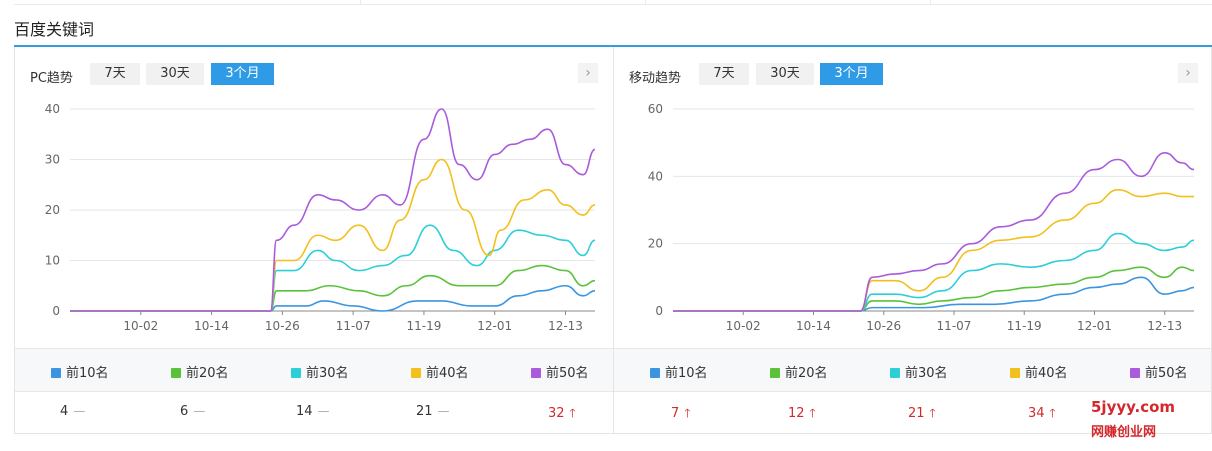 Image resolution: width=1212 pixels, height=451 pixels. What do you see at coordinates (1042, 414) in the screenshot?
I see `value-top40: 34 🡑` at bounding box center [1042, 414].